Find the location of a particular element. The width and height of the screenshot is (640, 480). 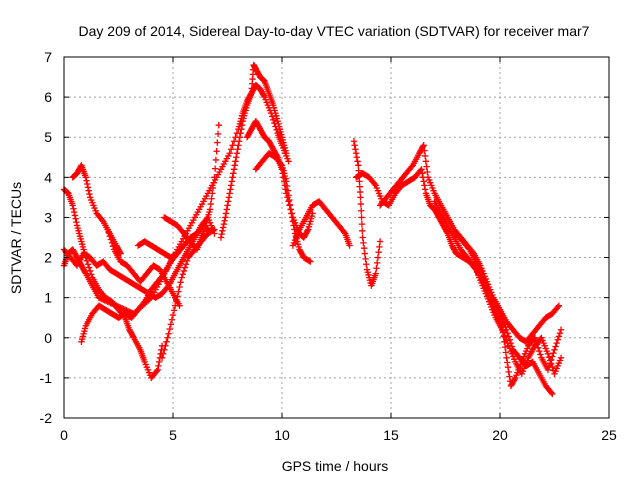

y-tick-label: 5 is located at coordinates (48, 137).